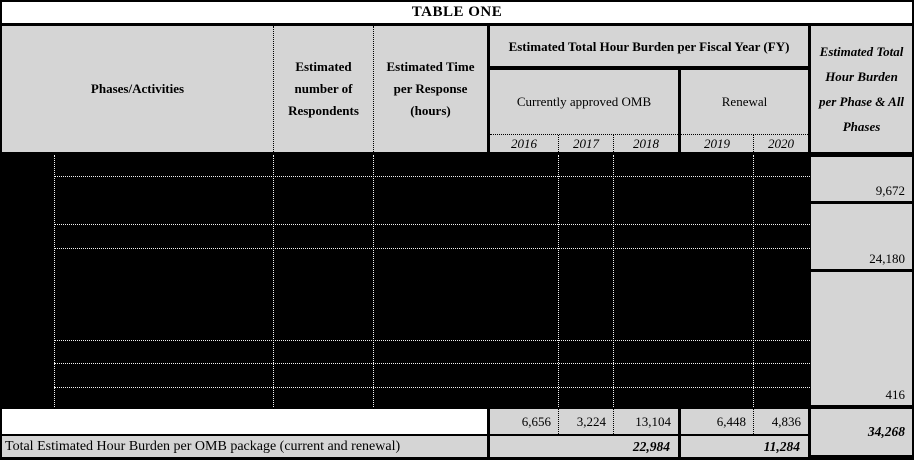  I want to click on subtotal-current-group: 6,656 3,224 13,104, so click(584, 421).